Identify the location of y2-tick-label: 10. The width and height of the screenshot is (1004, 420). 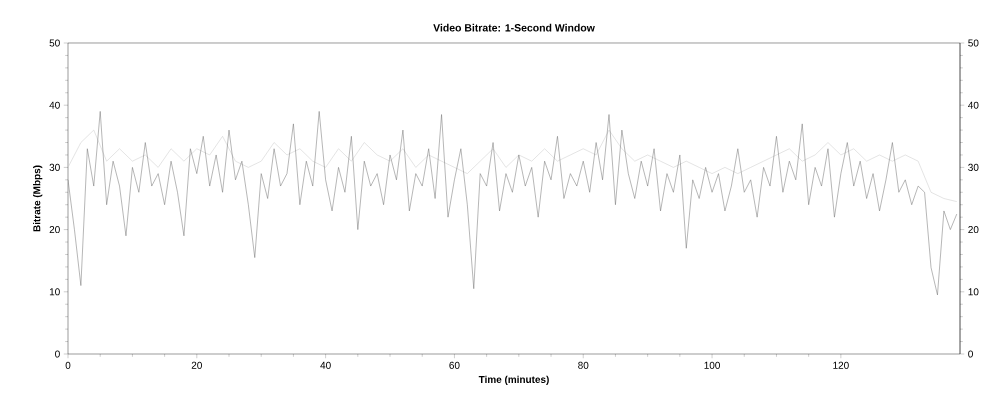
(973, 292).